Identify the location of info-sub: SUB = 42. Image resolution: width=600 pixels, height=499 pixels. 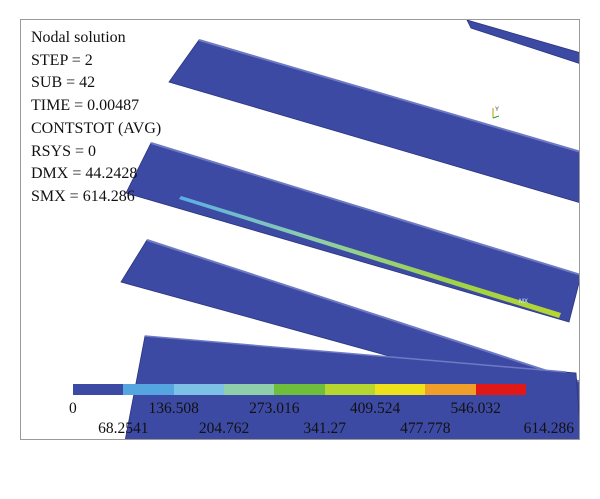
(63, 83).